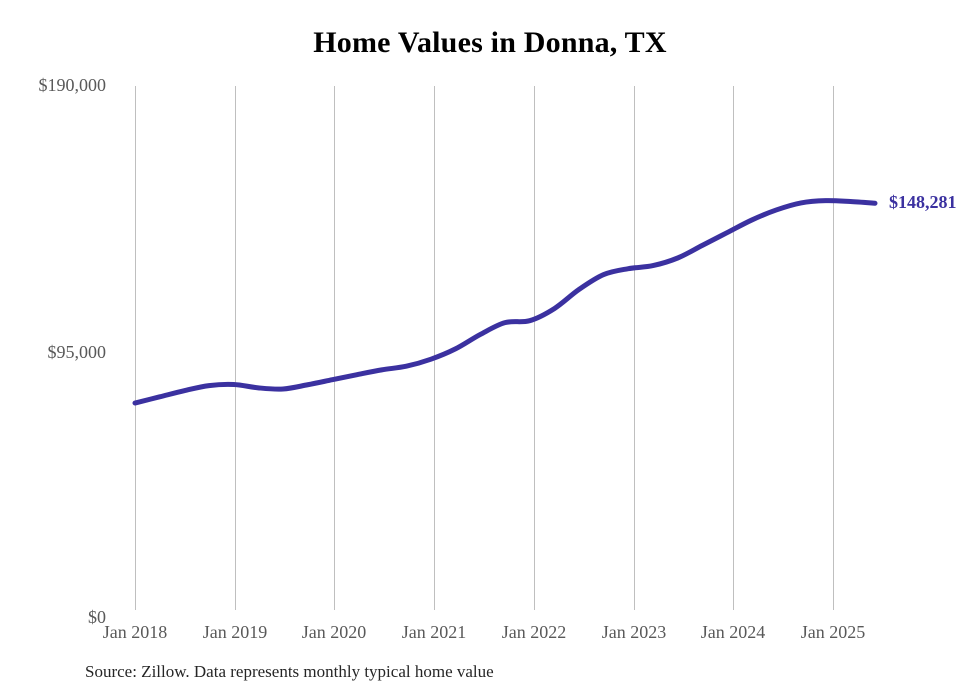 This screenshot has width=980, height=699. Describe the element at coordinates (334, 632) in the screenshot. I see `x-axis-tick-jan-2020: Jan 2020` at that location.